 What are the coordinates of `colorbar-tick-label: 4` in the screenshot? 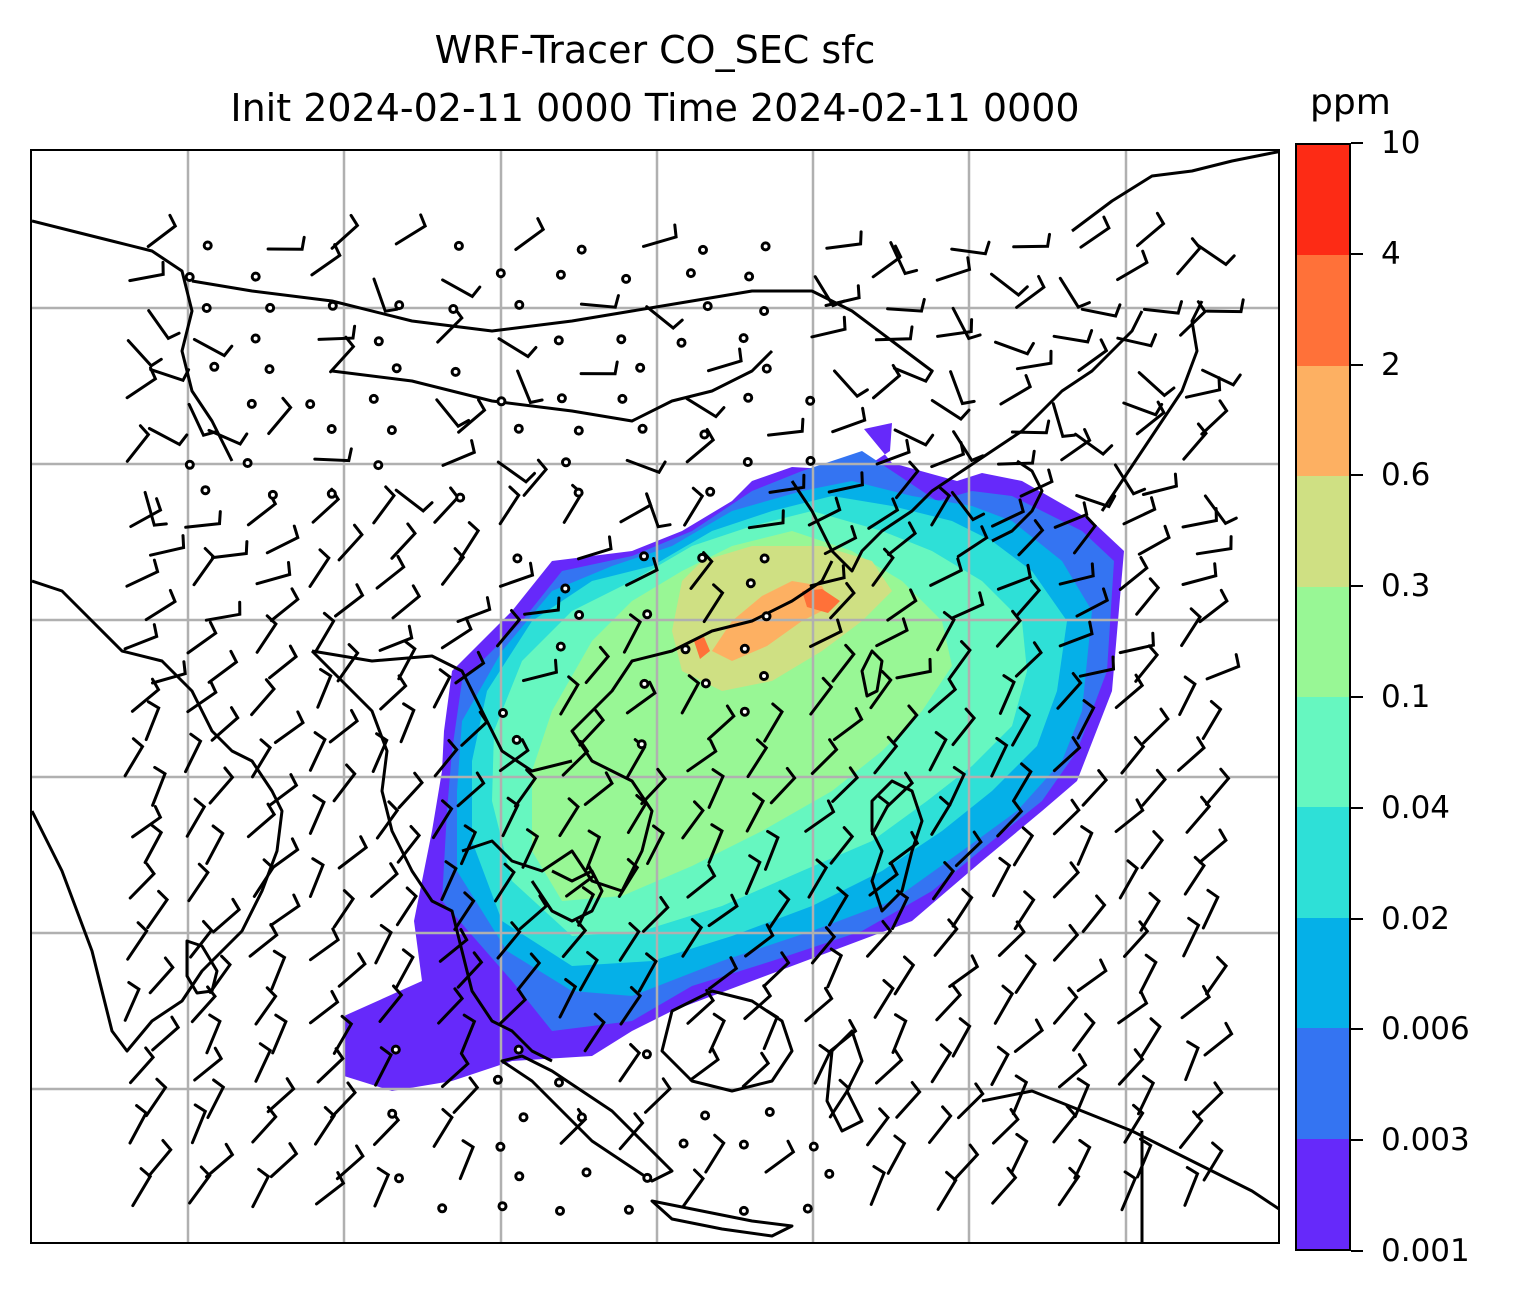 It's located at (1391, 253).